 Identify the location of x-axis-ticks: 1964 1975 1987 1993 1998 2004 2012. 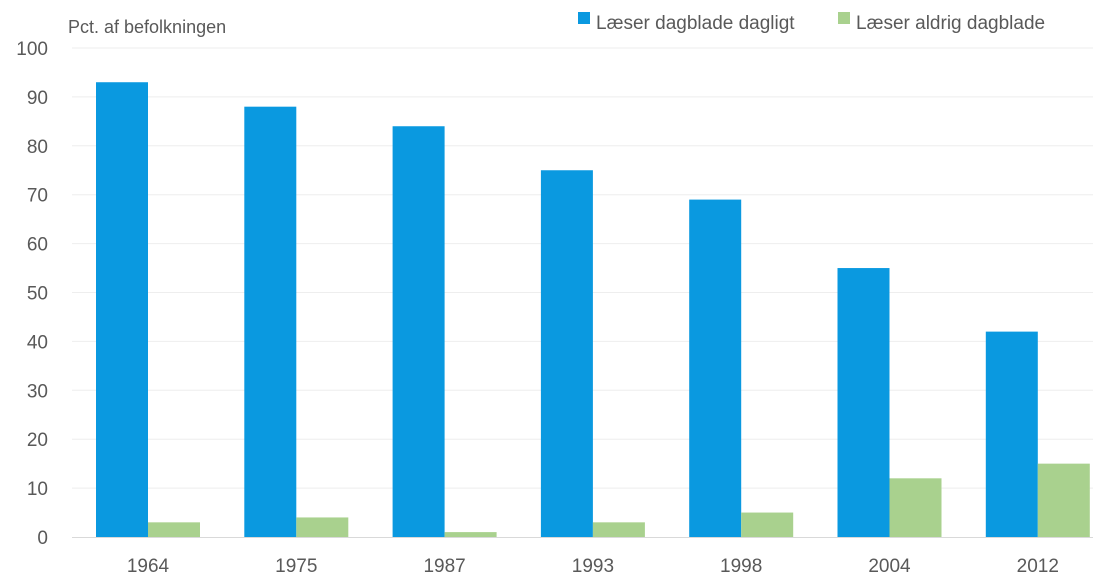
(593, 566).